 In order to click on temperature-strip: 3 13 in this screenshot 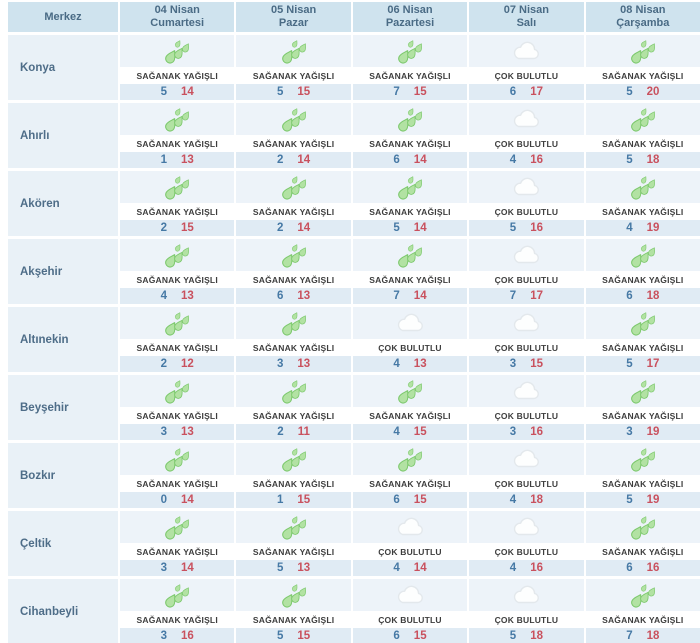, I will do `click(177, 432)`.